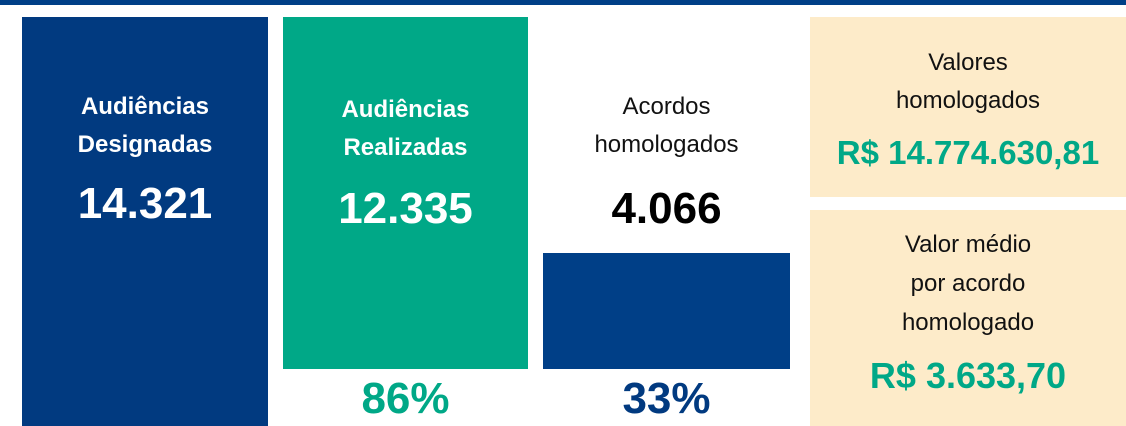 Image resolution: width=1126 pixels, height=426 pixels. Describe the element at coordinates (563, 2) in the screenshot. I see `top-rule` at that location.